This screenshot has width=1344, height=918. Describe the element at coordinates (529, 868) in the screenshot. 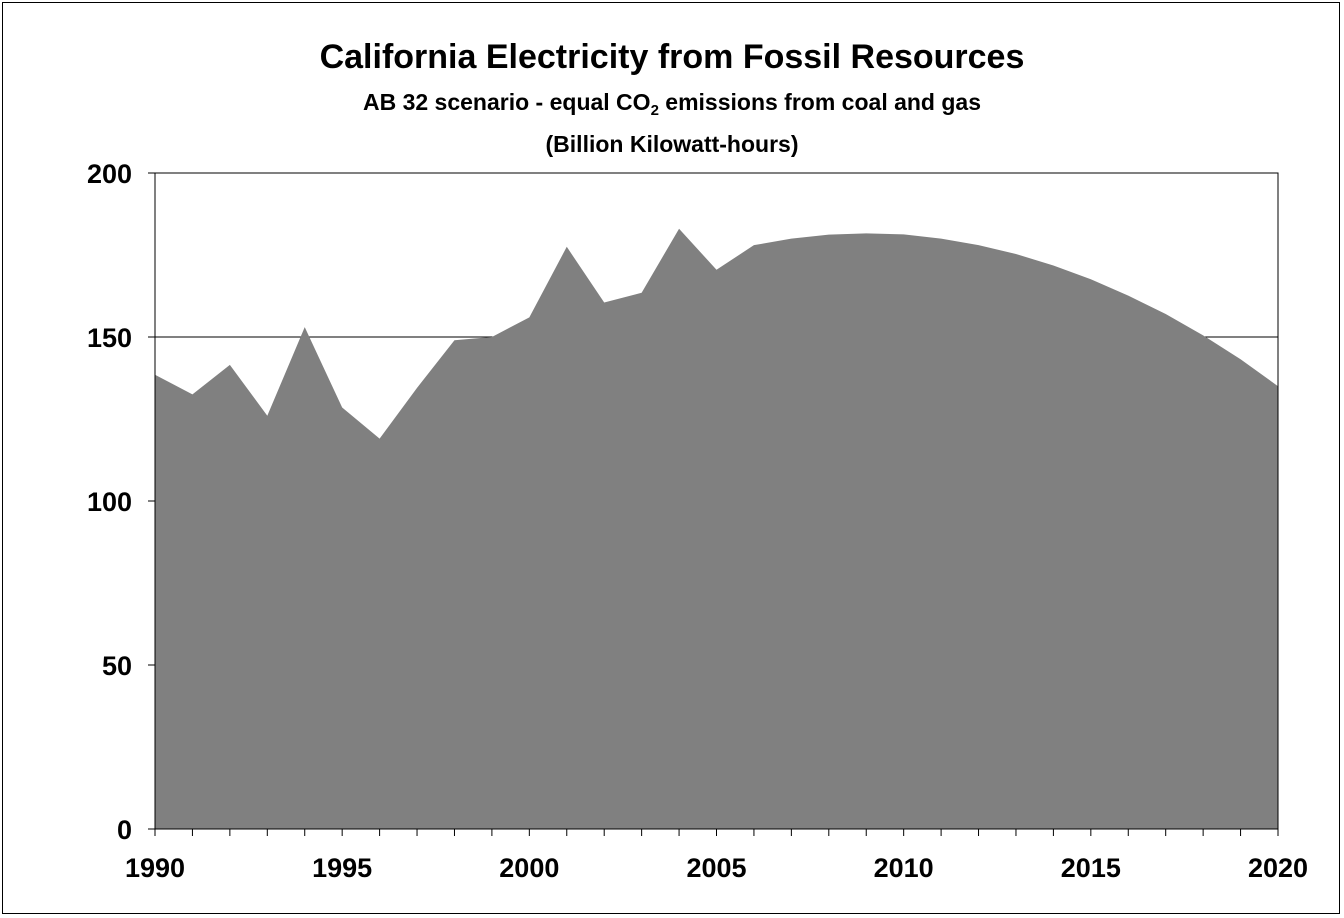

I see `x-tick-label-2000: 2000` at that location.